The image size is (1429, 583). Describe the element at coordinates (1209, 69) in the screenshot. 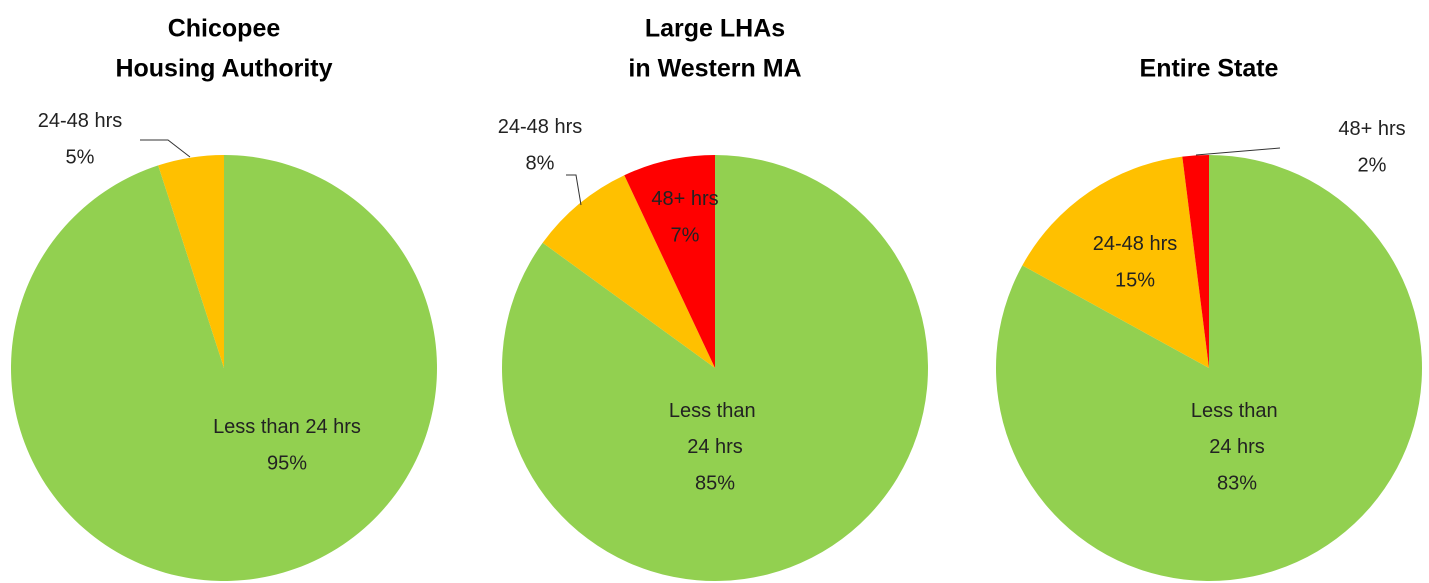

I see `chart-title: Entire State` at that location.